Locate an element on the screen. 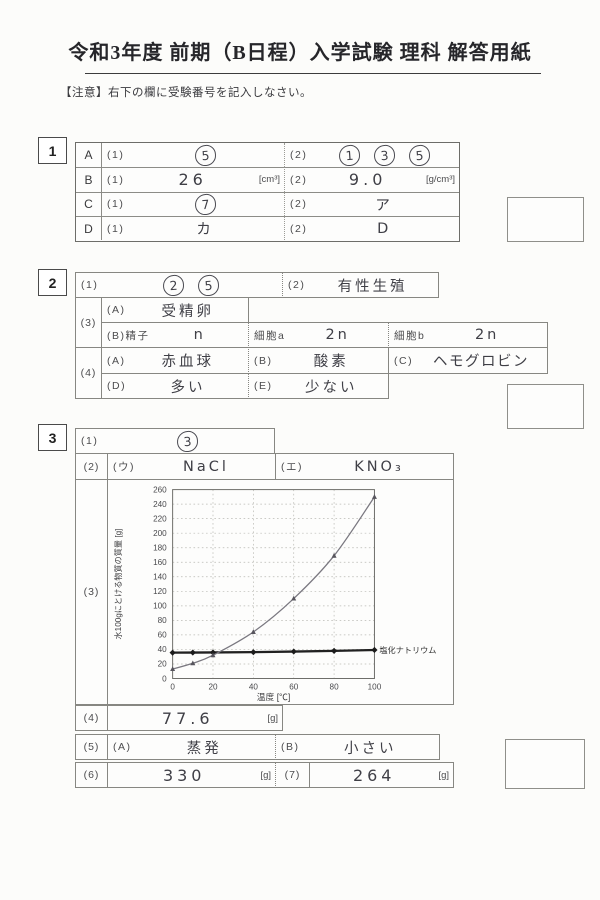 The height and width of the screenshot is (900, 600). handwritten-answer: ヘモグロビン is located at coordinates (481, 362).